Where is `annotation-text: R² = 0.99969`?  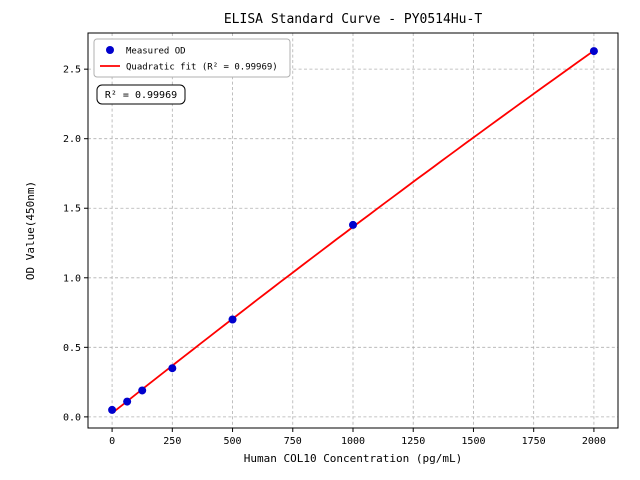
annotation-text: R² = 0.99969 is located at coordinates (141, 95).